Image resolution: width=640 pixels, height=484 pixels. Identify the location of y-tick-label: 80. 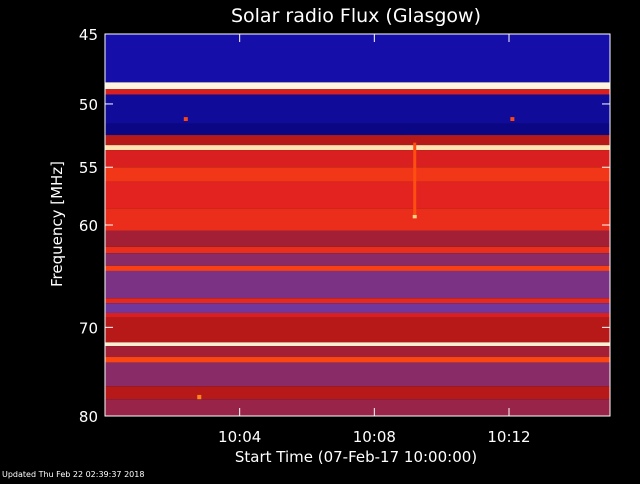
(88, 417).